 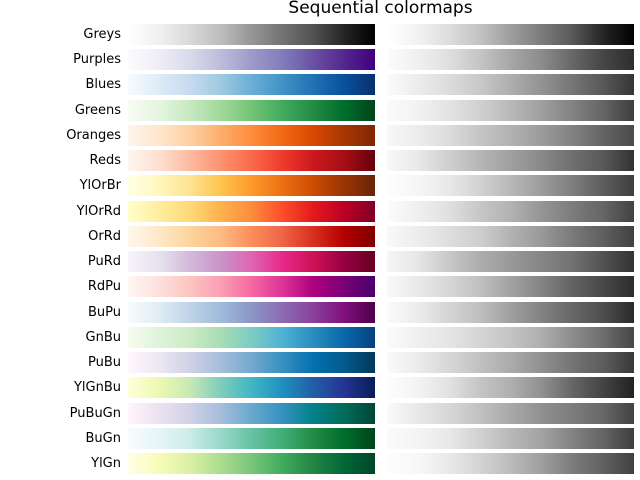 What do you see at coordinates (510, 160) in the screenshot?
I see `grayscale-bar-reds` at bounding box center [510, 160].